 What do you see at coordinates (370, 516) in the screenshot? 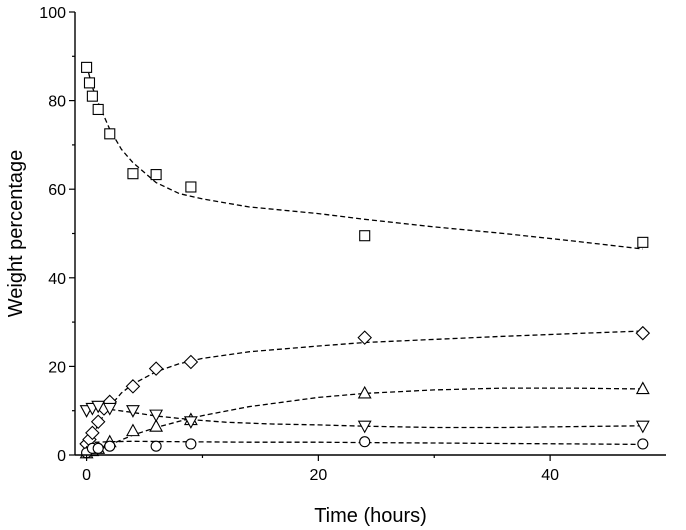
I see `x-axis-label: Time (hours)` at bounding box center [370, 516].